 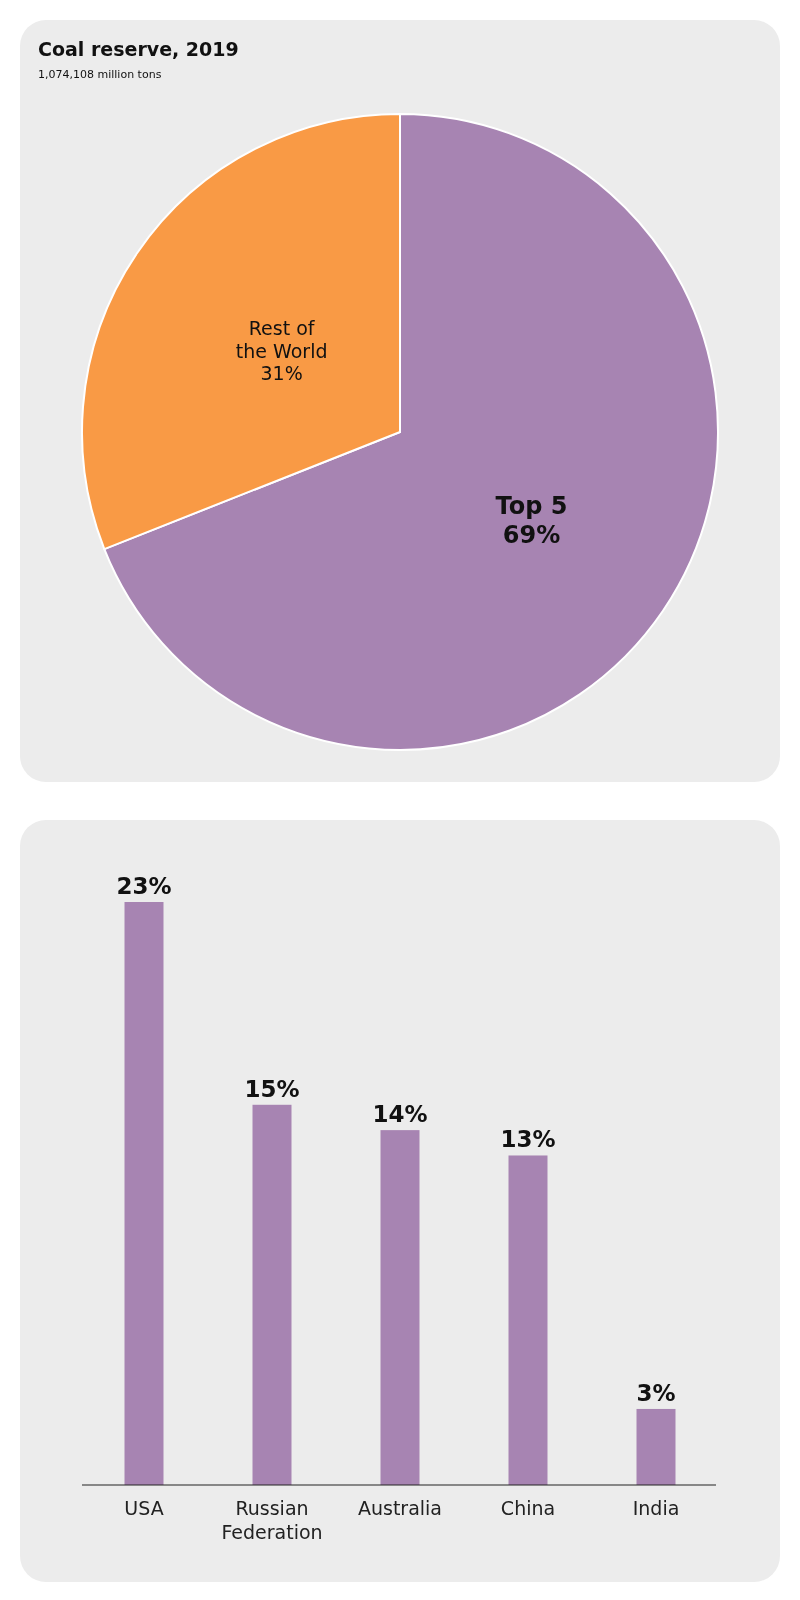 I want to click on data-label: 23%, so click(x=144, y=886).